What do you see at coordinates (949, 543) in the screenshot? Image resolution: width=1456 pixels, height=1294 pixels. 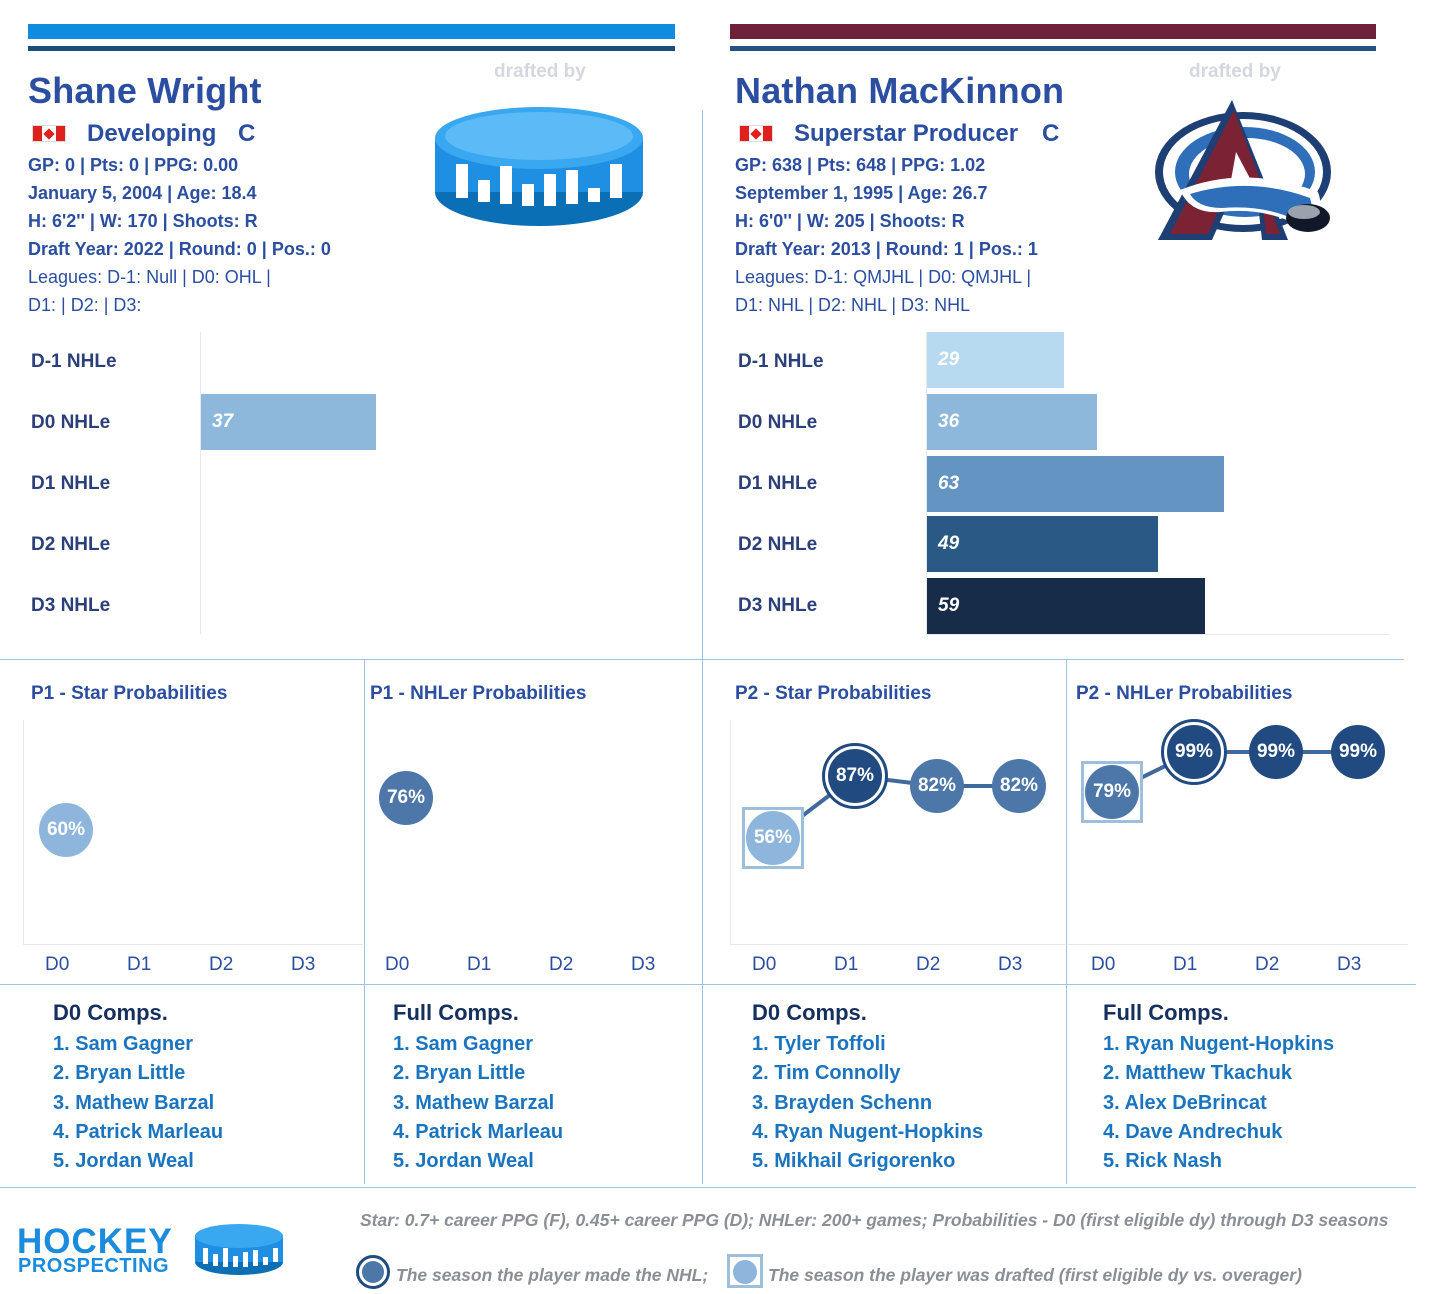 I see `nhle-bar-value: 49` at bounding box center [949, 543].